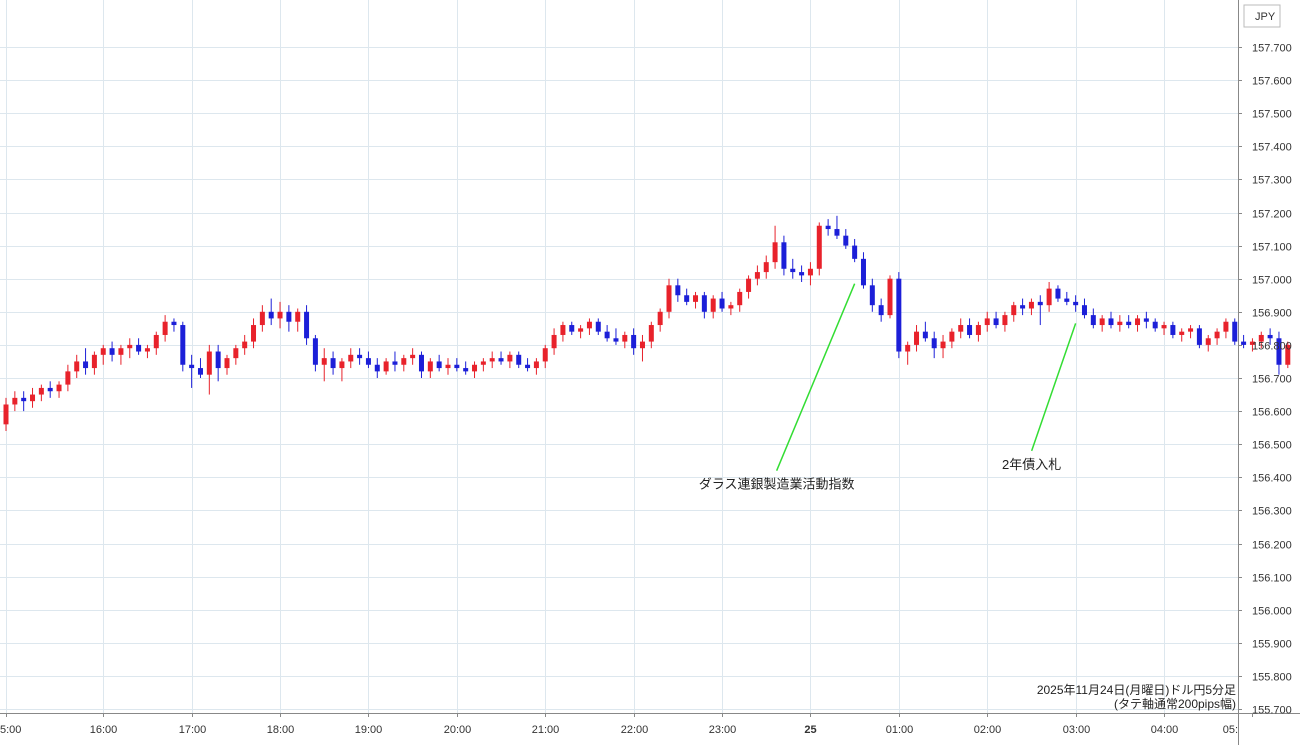 This screenshot has width=1300, height=745. I want to click on time-tick-label: 18:00, so click(281, 730).